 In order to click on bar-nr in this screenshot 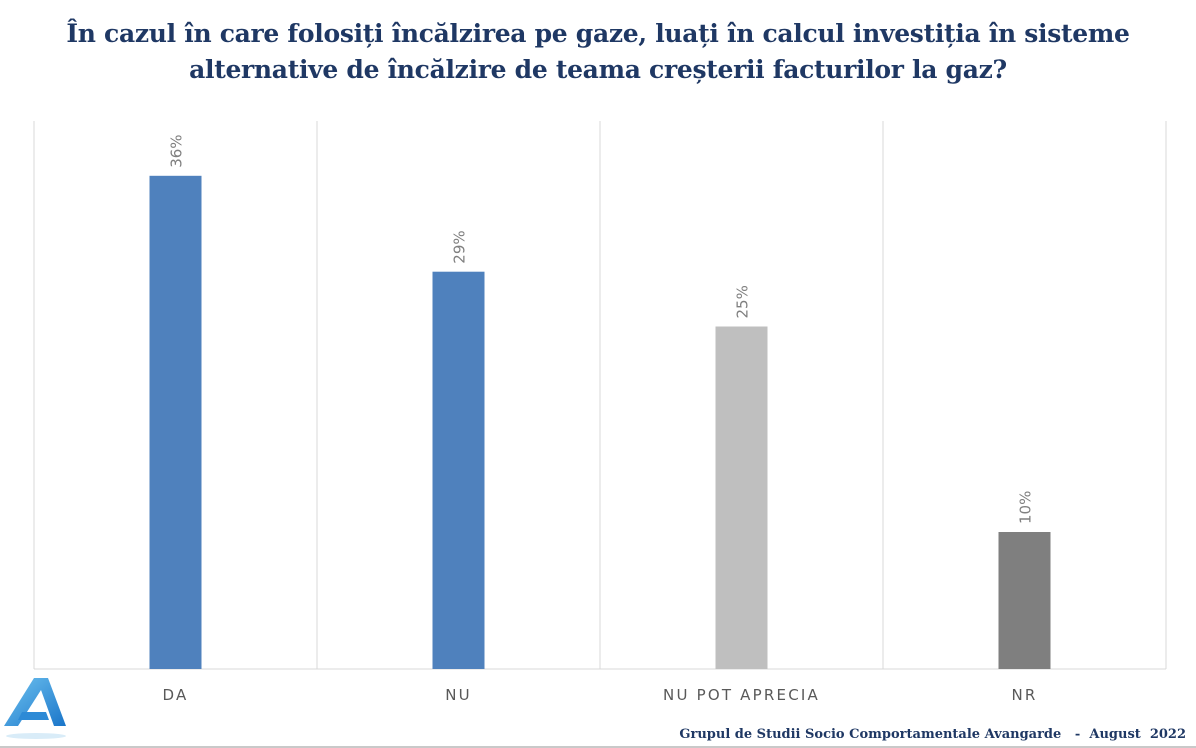, I will do `click(1024, 600)`.